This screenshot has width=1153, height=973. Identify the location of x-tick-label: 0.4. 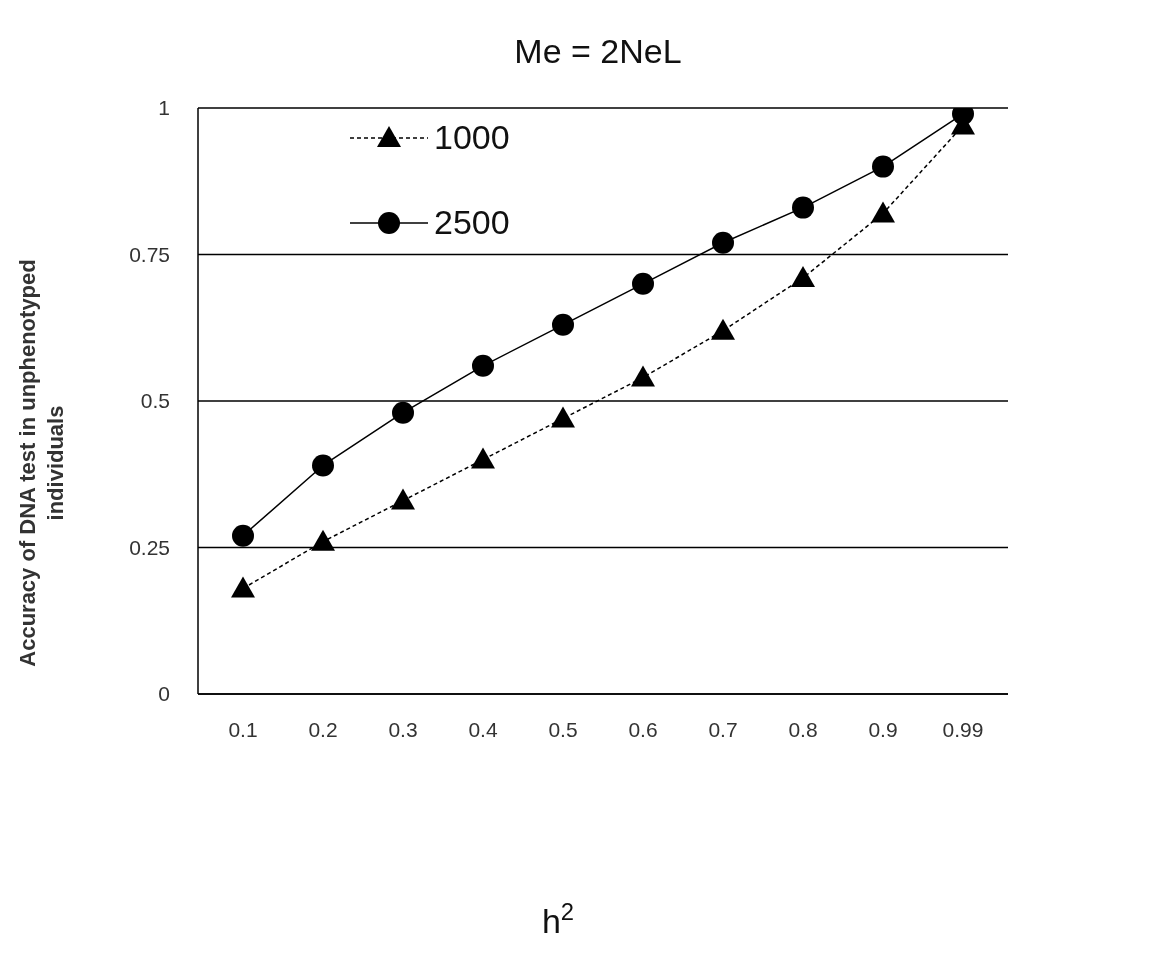
(483, 729).